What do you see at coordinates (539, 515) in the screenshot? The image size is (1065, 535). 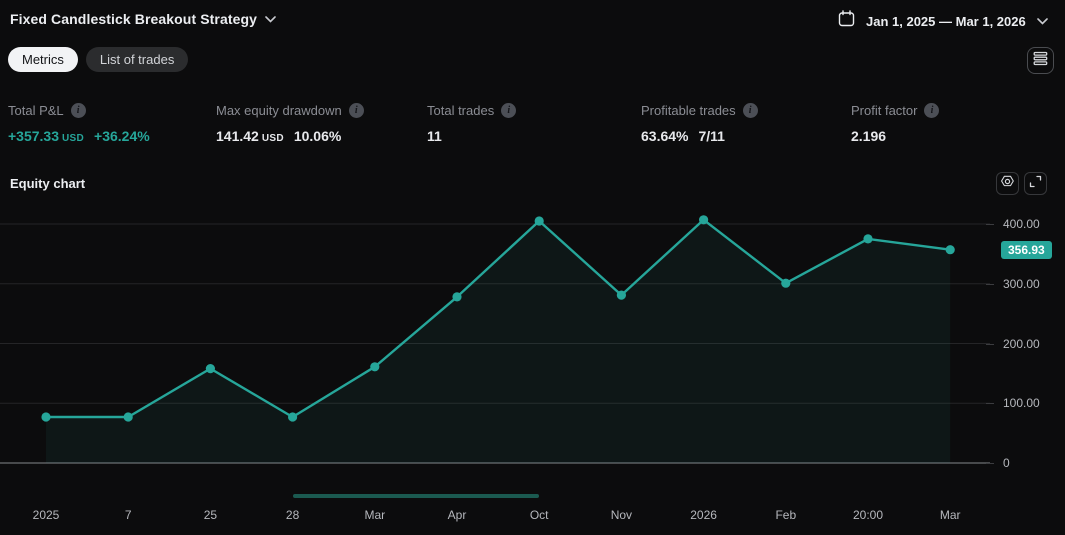 I see `x-axis-label: Oct` at bounding box center [539, 515].